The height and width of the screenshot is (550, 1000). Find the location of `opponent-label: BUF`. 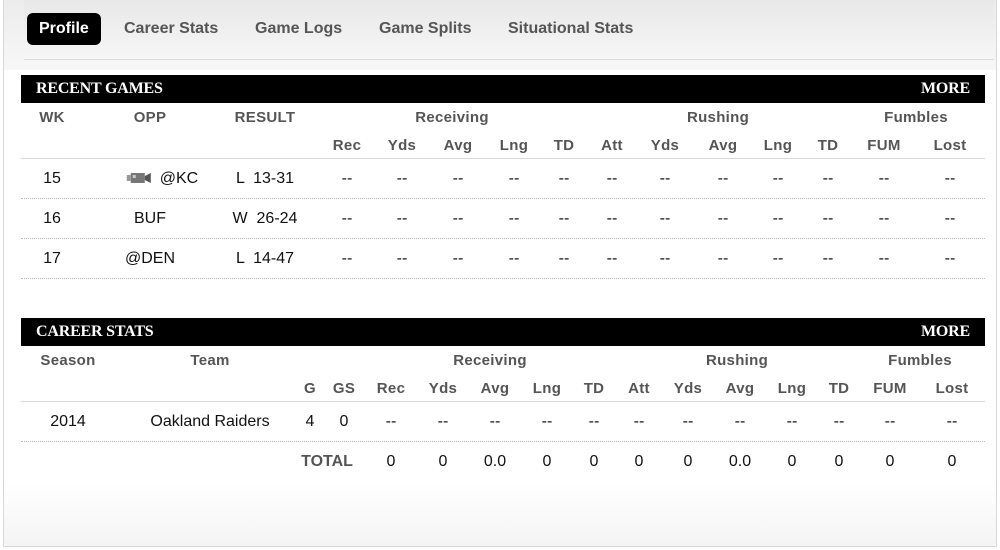

opponent-label: BUF is located at coordinates (150, 218).